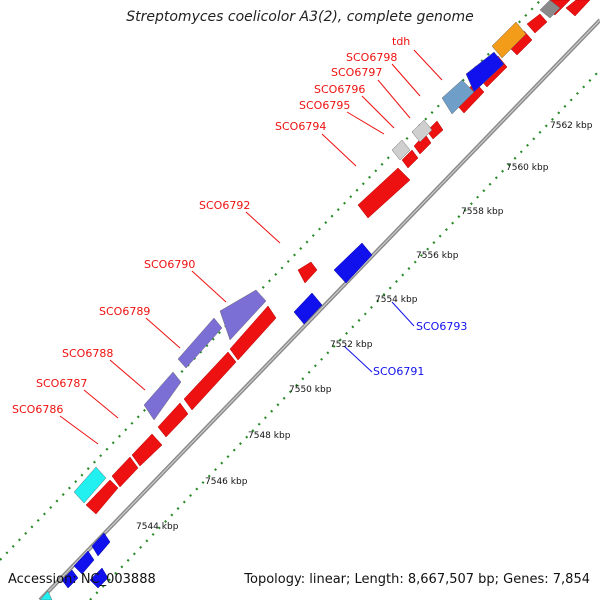 The width and height of the screenshot is (600, 600). What do you see at coordinates (458, 97) in the screenshot?
I see `gene-steelblue-tdh` at bounding box center [458, 97].